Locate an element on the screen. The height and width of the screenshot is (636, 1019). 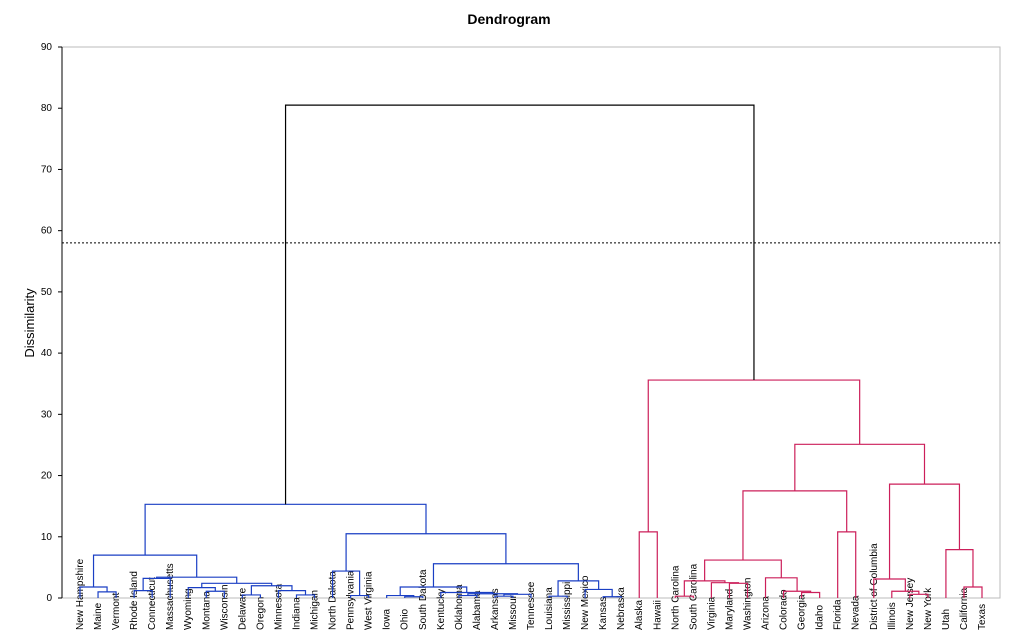
leaf-label: Nevada is located at coordinates (856, 612).